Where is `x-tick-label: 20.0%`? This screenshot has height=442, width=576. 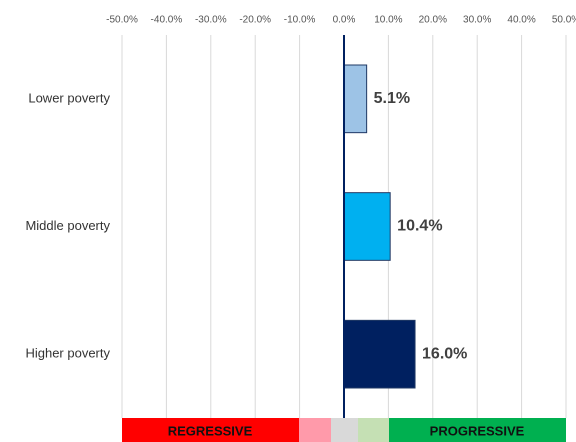 x-tick-label: 20.0% is located at coordinates (433, 20).